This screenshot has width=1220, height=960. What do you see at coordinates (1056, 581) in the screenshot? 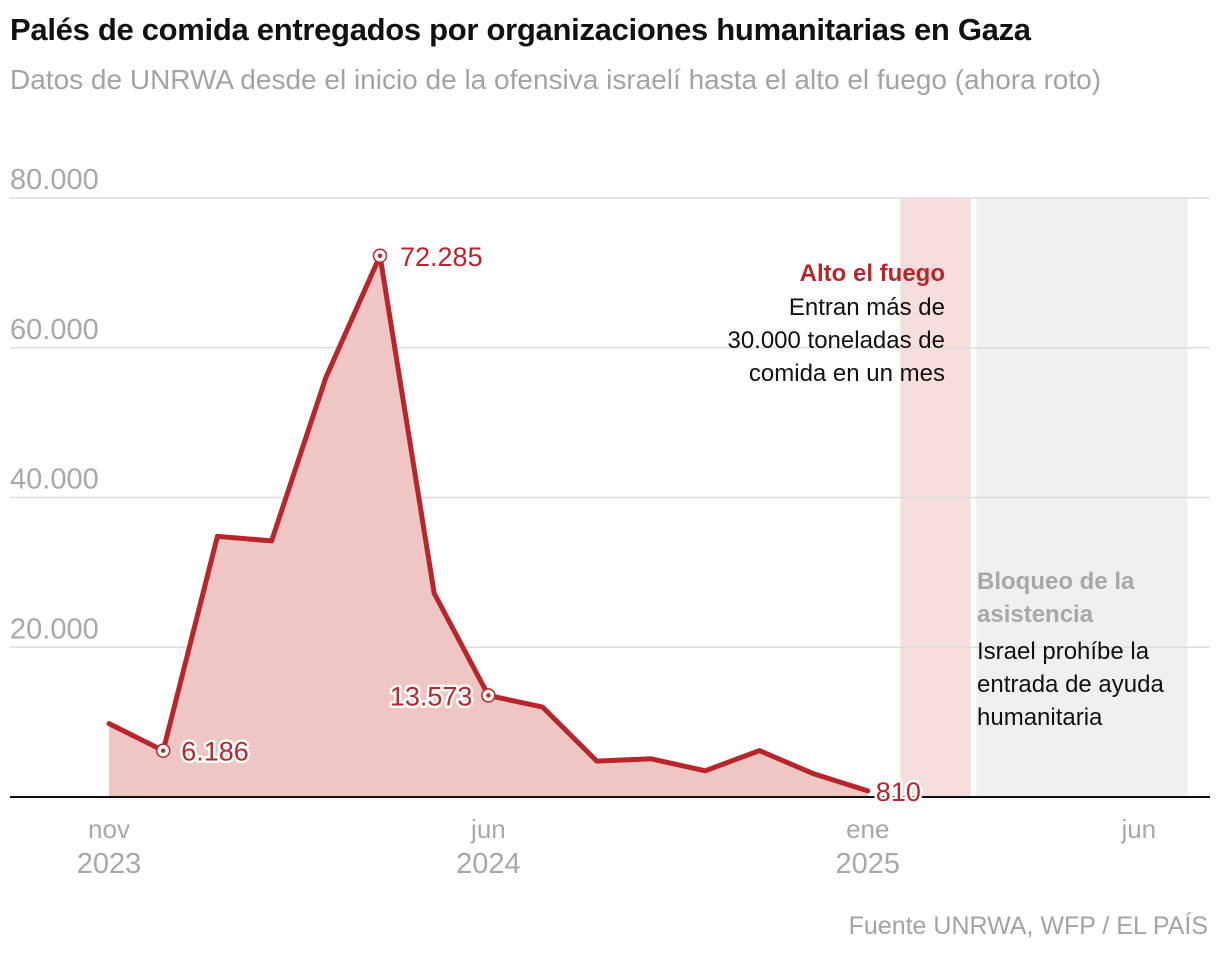
I see `blockade-annotation-title-line: Bloqueo de la` at bounding box center [1056, 581].